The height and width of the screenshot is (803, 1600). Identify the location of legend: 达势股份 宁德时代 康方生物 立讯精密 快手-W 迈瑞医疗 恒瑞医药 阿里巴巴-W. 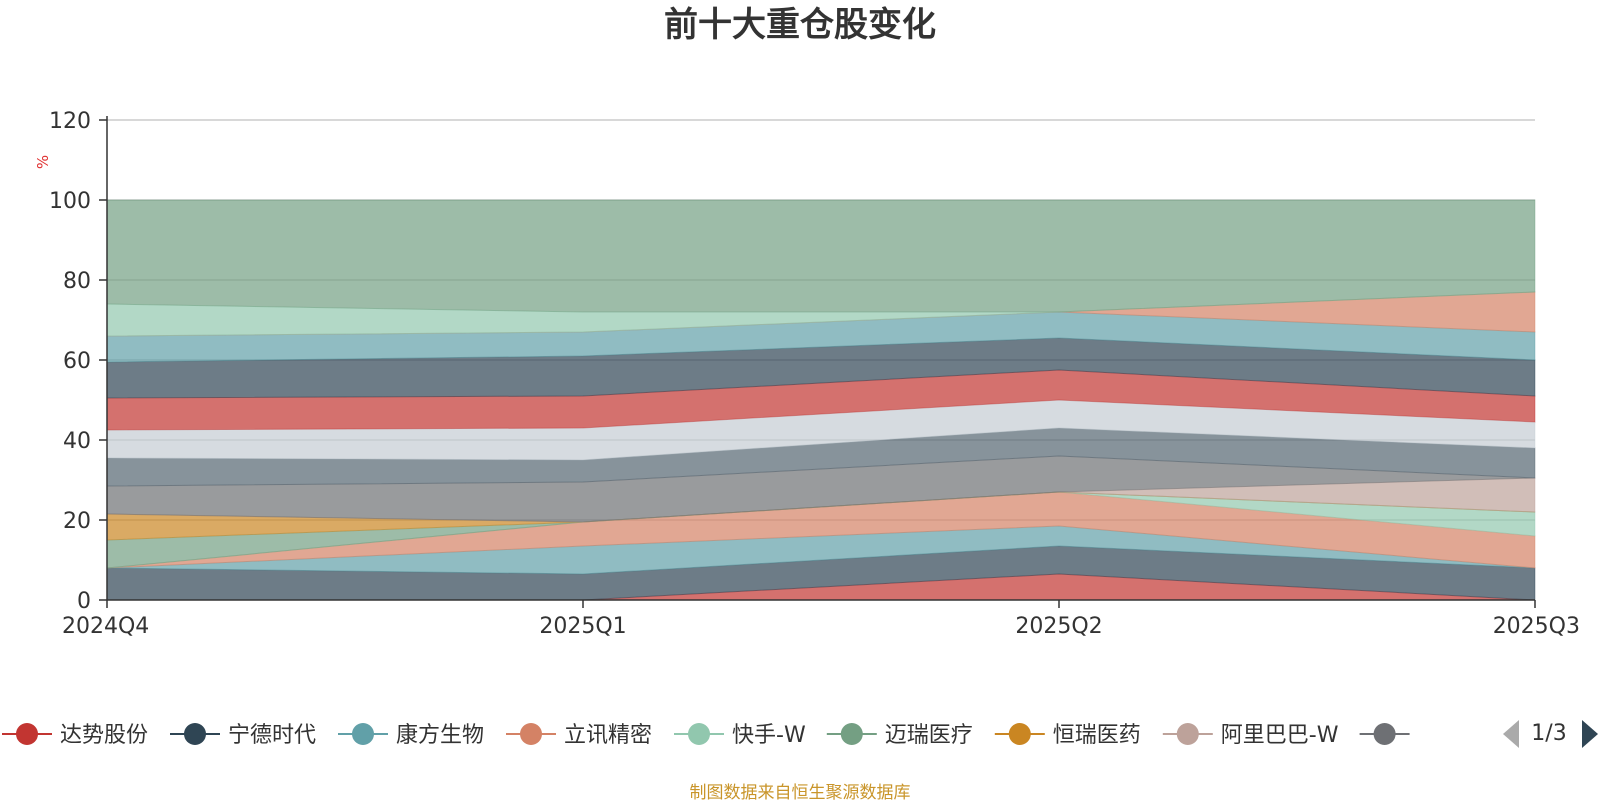
(706, 735).